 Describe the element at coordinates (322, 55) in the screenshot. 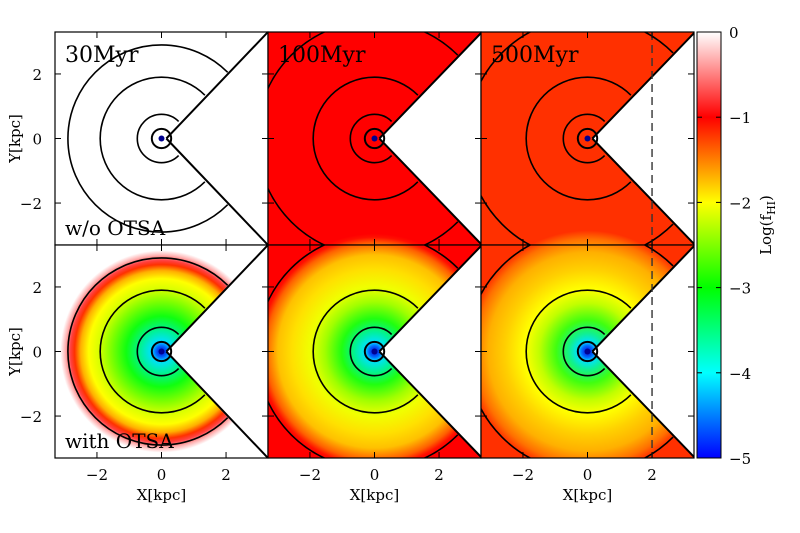

I see `time-label: 100Myr` at that location.